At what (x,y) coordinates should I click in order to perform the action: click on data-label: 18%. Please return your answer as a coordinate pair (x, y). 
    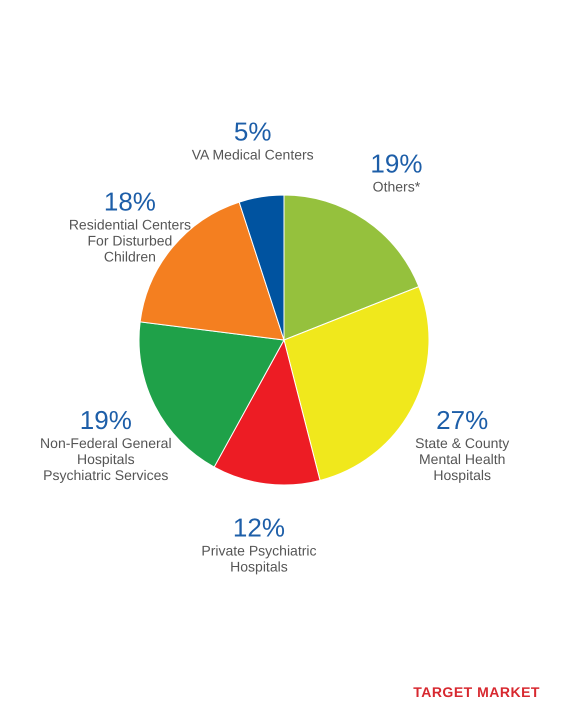
    Looking at the image, I should click on (130, 201).